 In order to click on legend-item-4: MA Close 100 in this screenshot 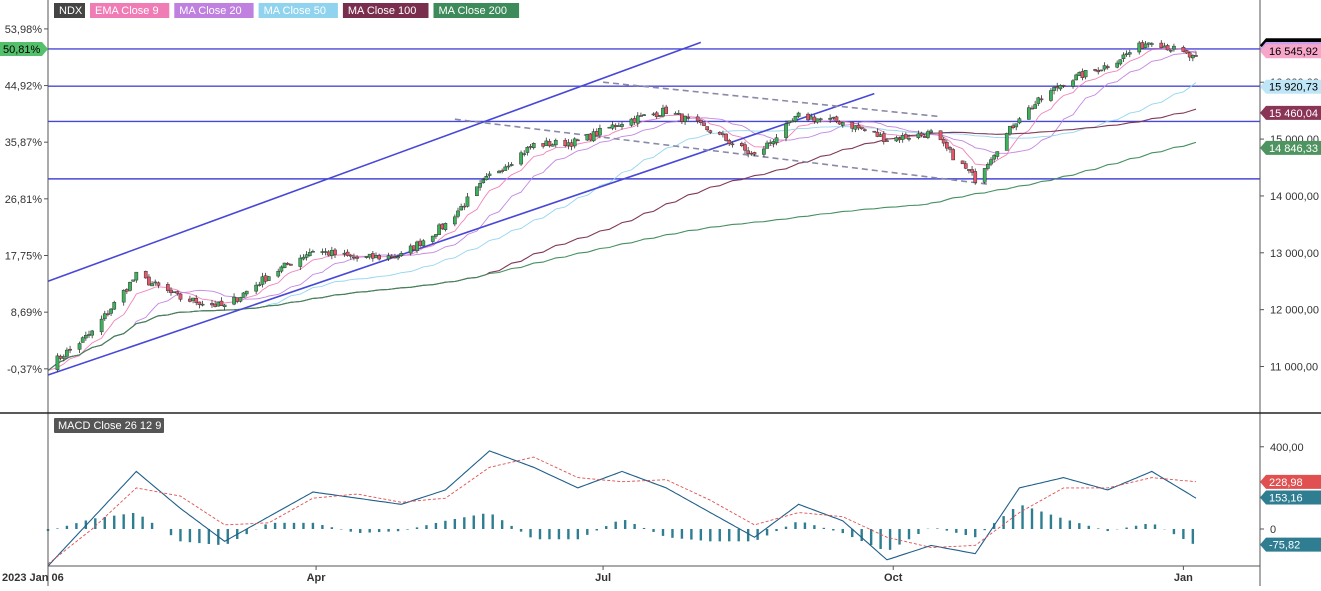, I will do `click(386, 10)`.